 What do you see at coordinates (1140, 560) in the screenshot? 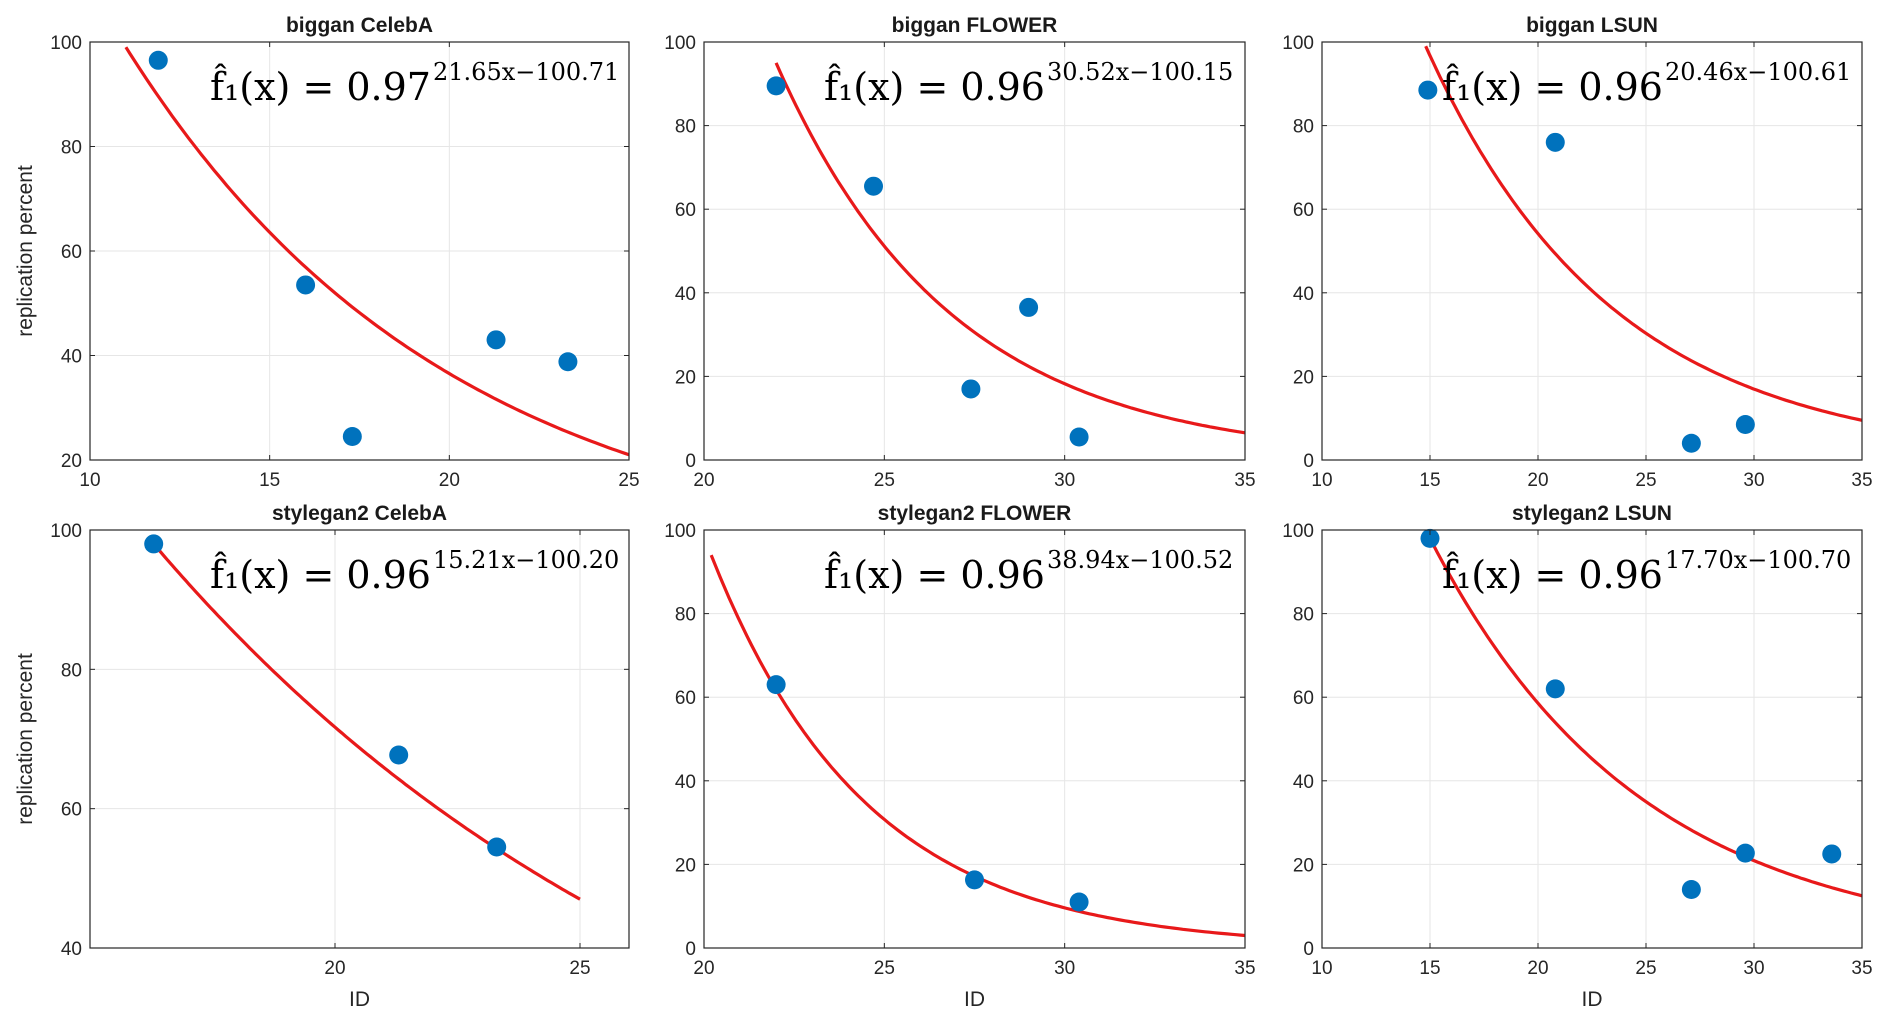
I see `fit-formula-exponent: 38.94x−100.52` at bounding box center [1140, 560].